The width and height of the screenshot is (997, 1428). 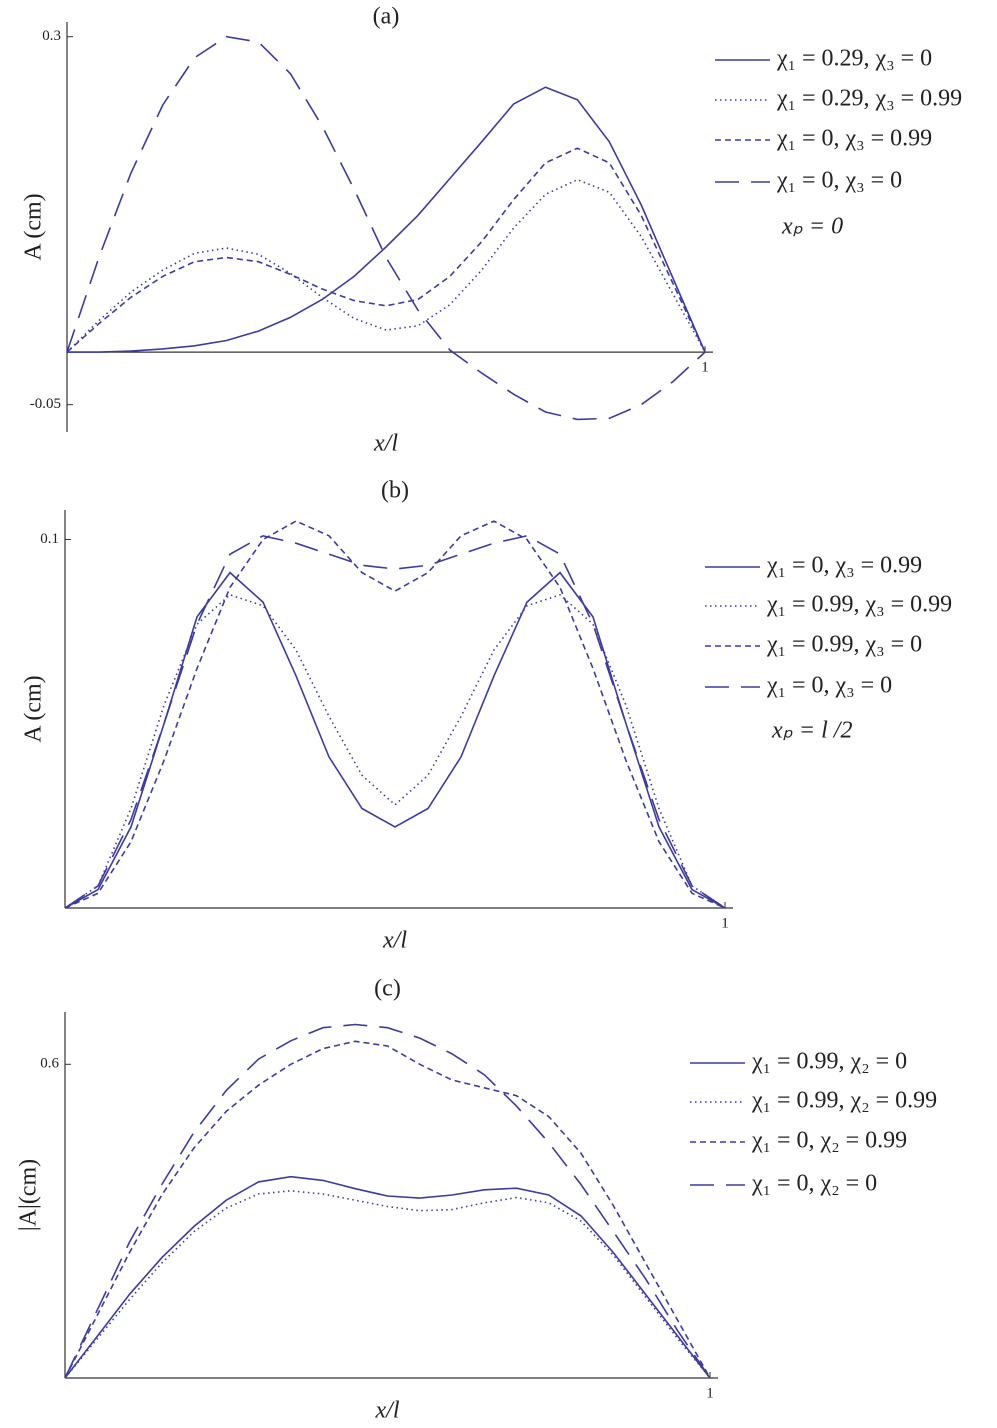 I want to click on annotation: xₚ = l /2, so click(x=811, y=731).